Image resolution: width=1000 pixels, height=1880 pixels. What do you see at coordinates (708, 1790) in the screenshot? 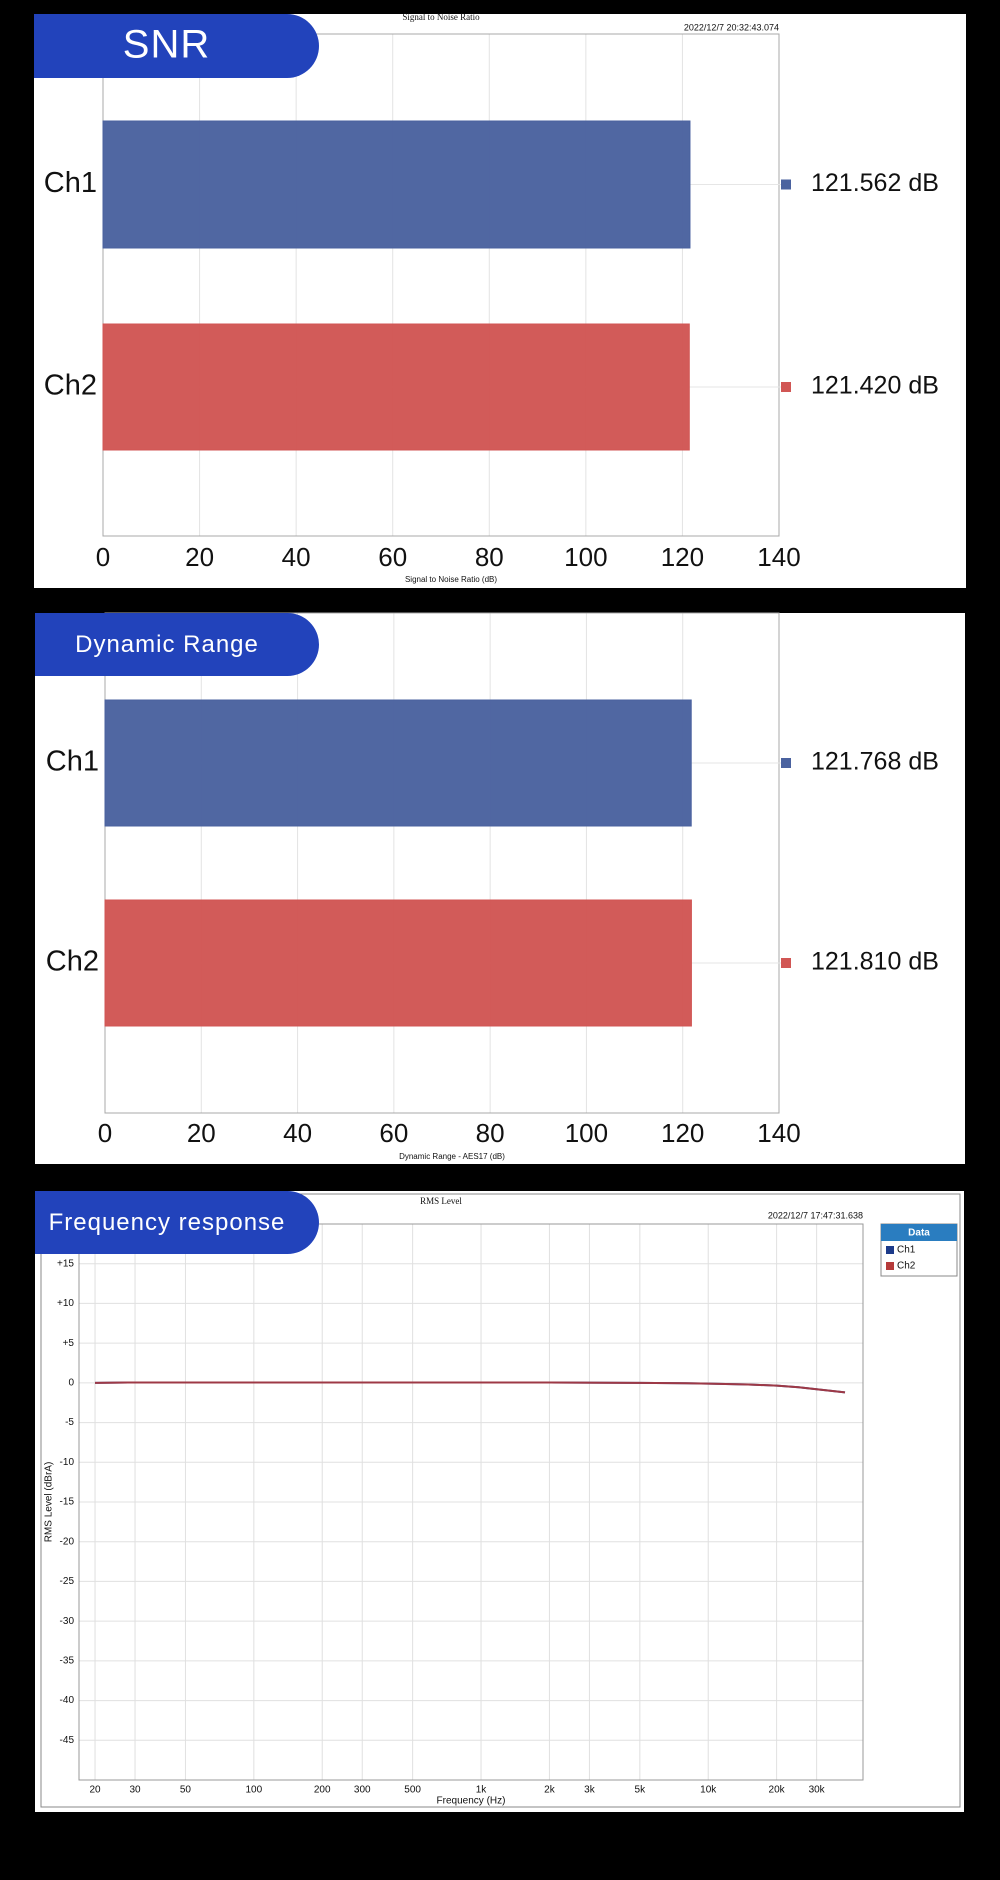
I see `x-tick-label: 10k` at bounding box center [708, 1790].